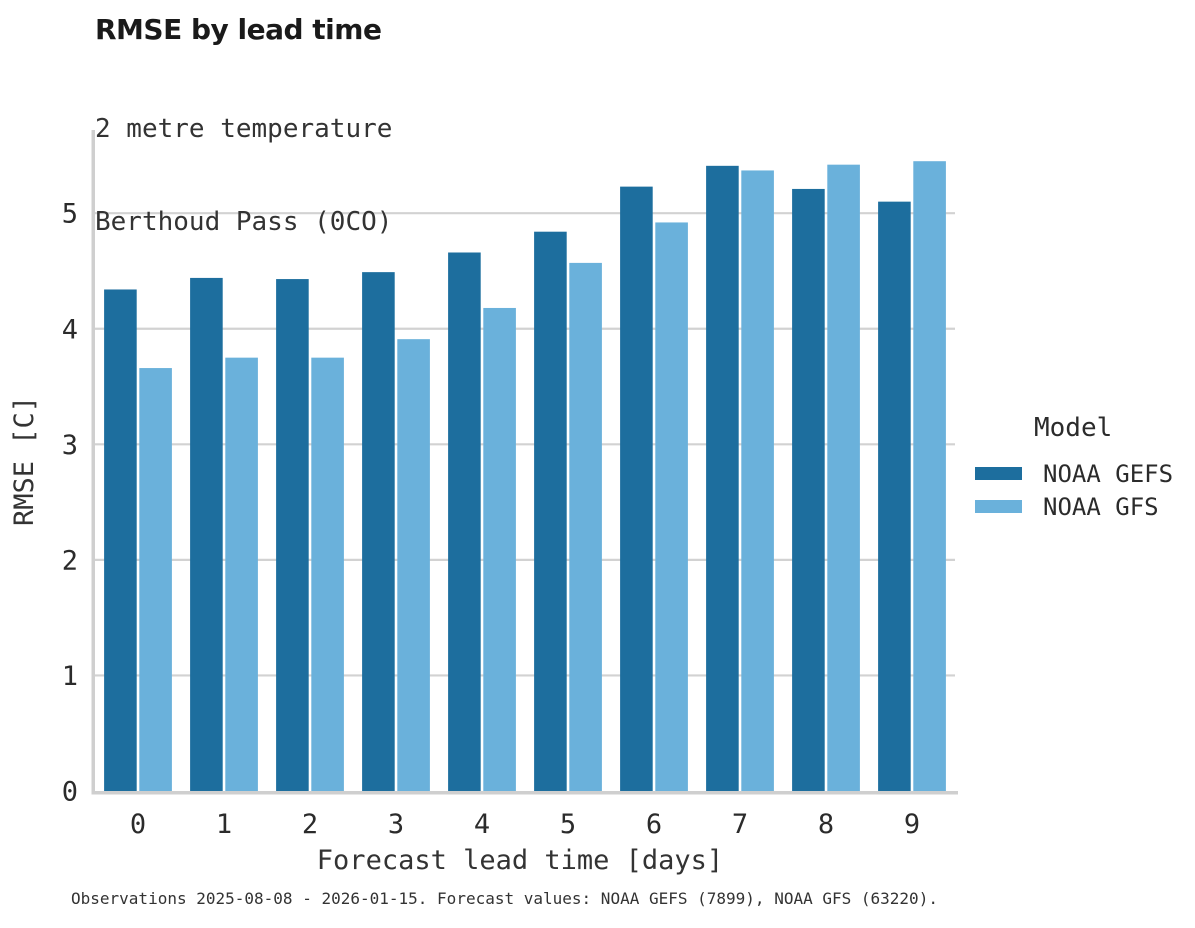  What do you see at coordinates (654, 824) in the screenshot?
I see `x-tick-label: 6` at bounding box center [654, 824].